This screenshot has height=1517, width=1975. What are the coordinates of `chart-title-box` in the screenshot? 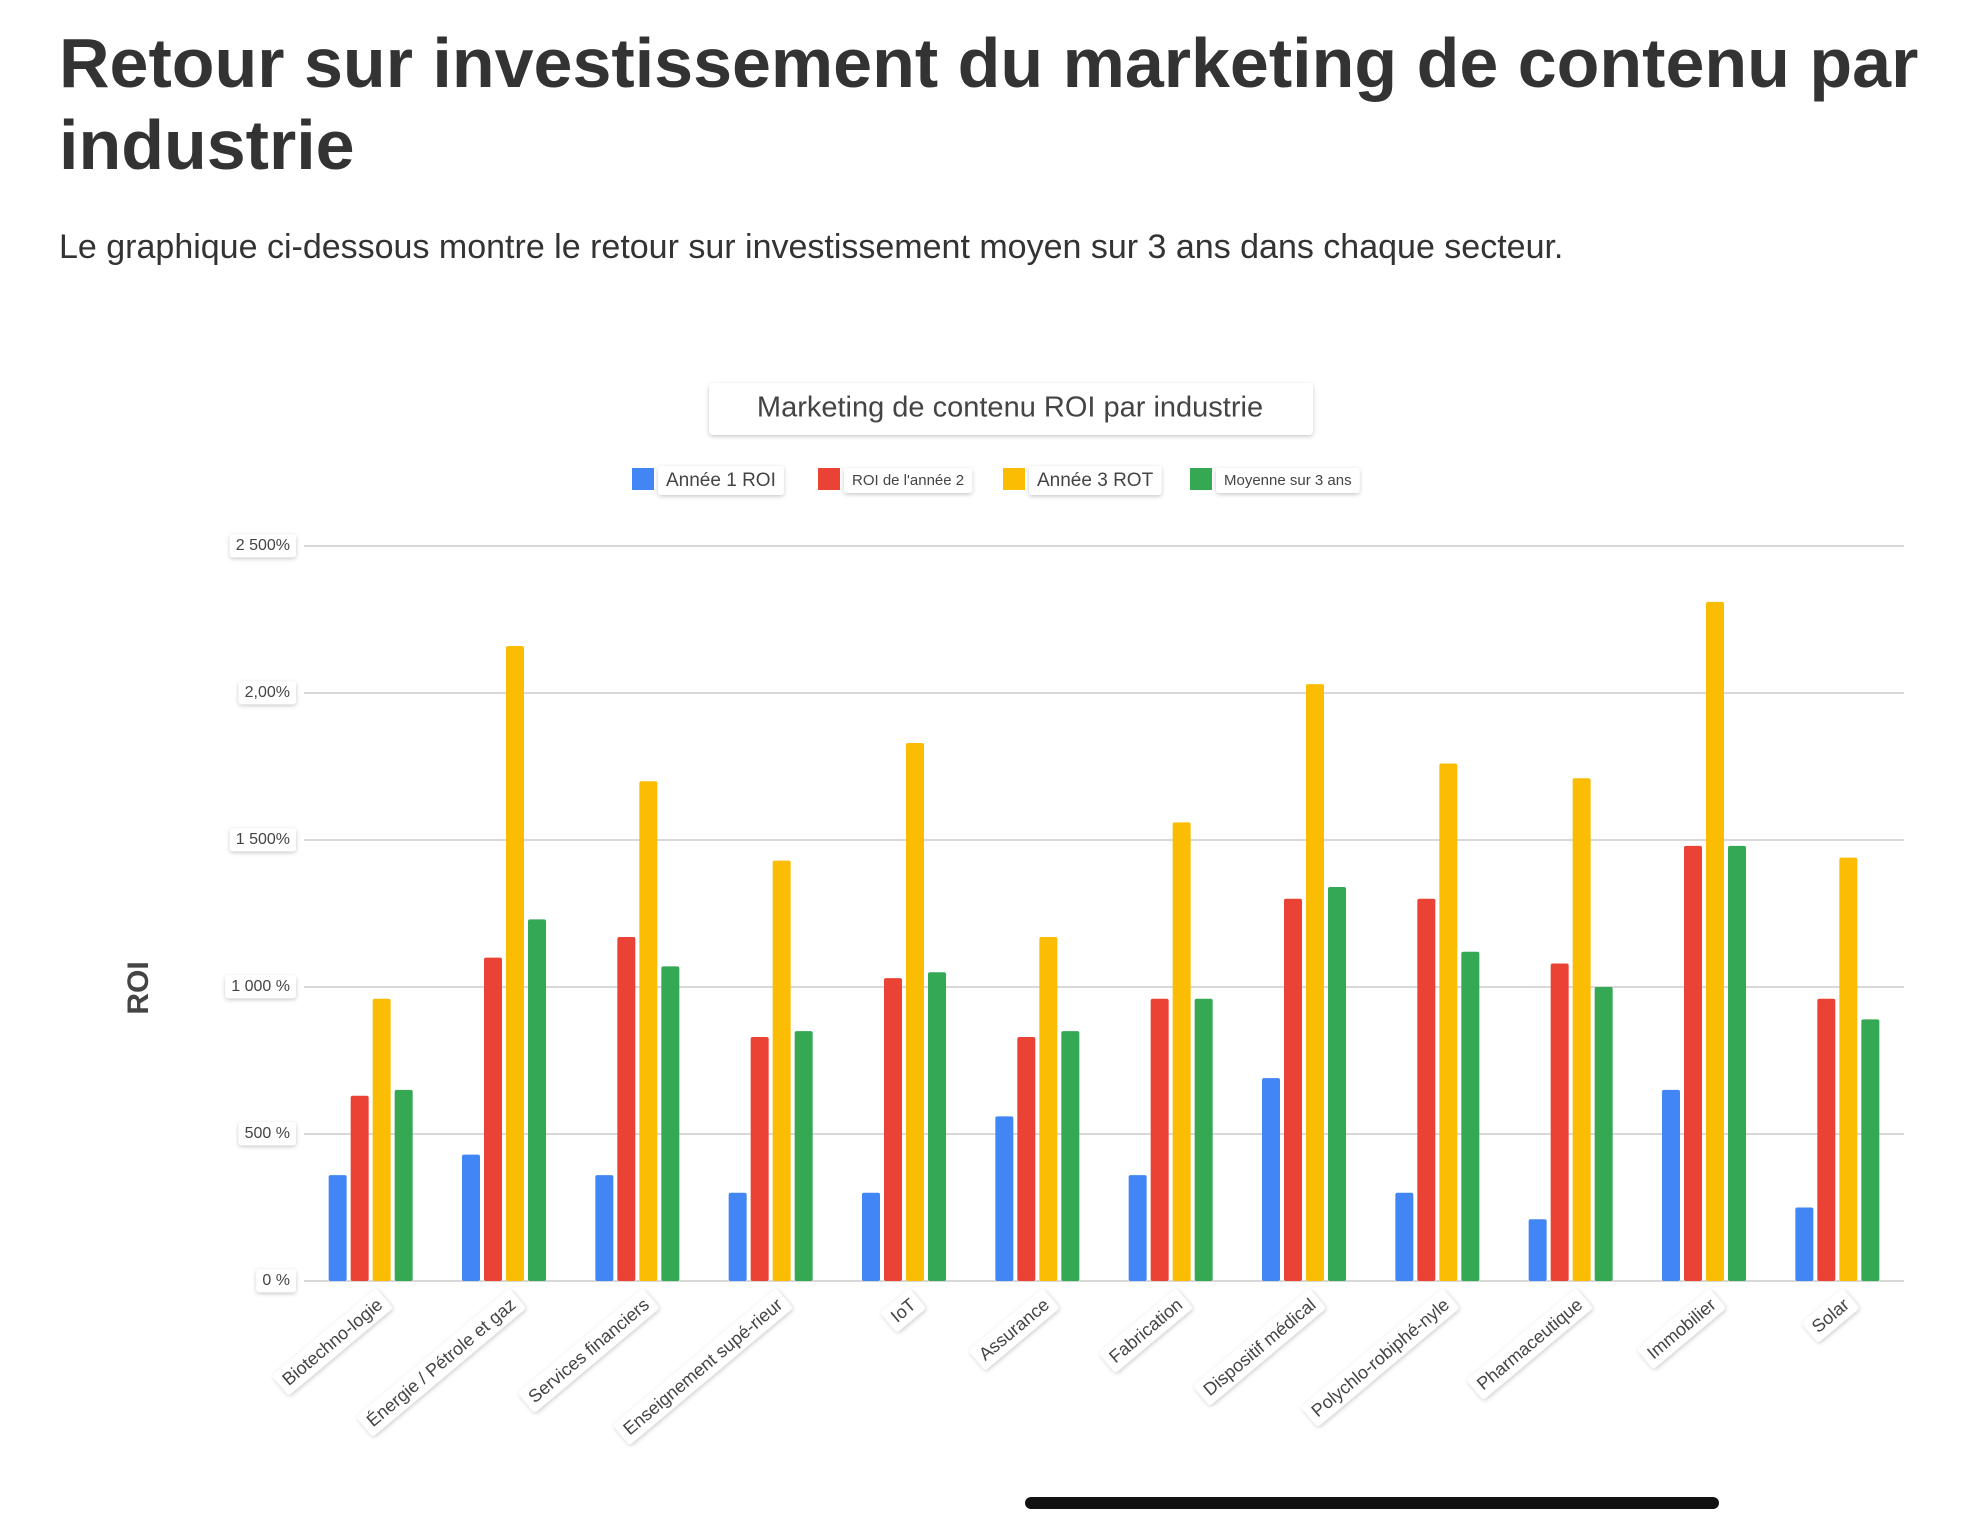 It's located at (1011, 409).